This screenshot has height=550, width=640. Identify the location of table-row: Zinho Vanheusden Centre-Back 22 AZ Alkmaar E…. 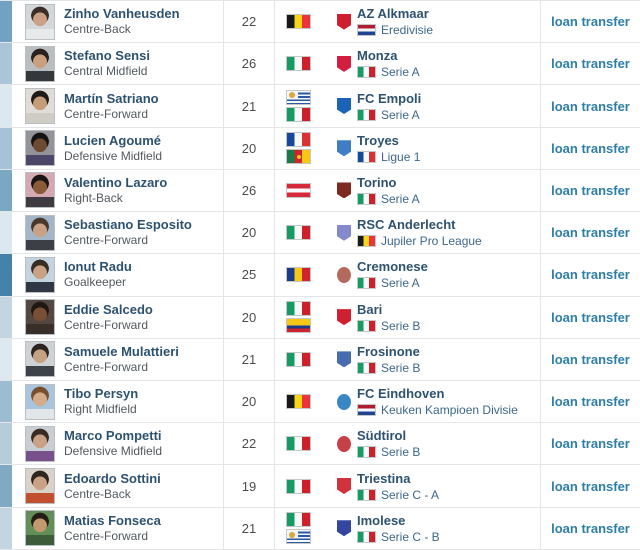
(320, 22).